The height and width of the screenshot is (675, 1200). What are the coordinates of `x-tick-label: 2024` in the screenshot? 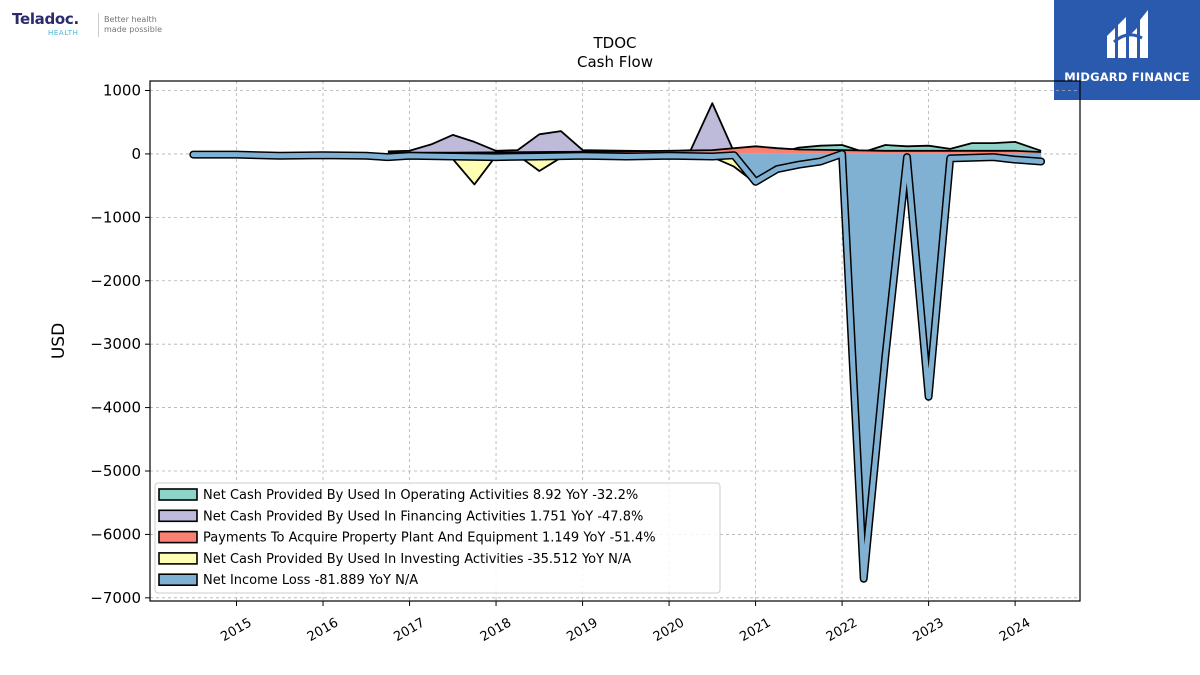 It's located at (1015, 630).